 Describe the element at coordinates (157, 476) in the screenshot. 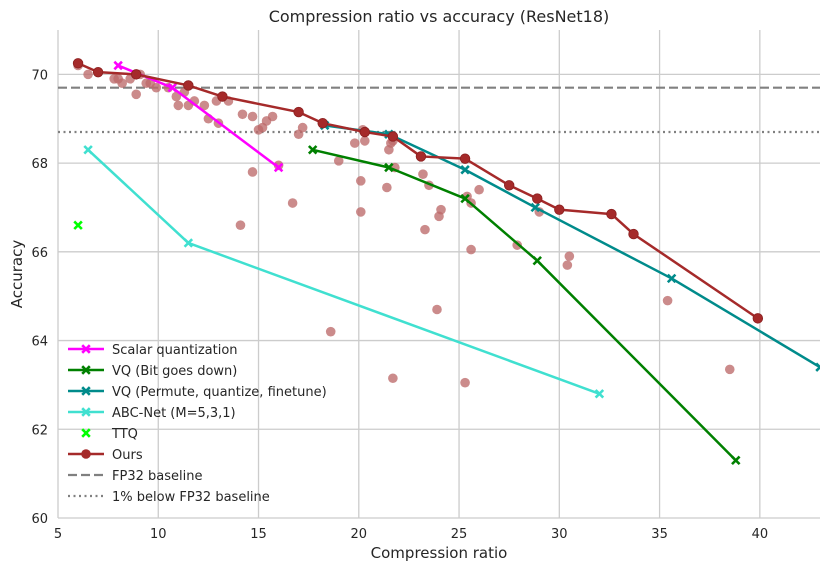

I see `legend-label: FP32 baseline` at that location.